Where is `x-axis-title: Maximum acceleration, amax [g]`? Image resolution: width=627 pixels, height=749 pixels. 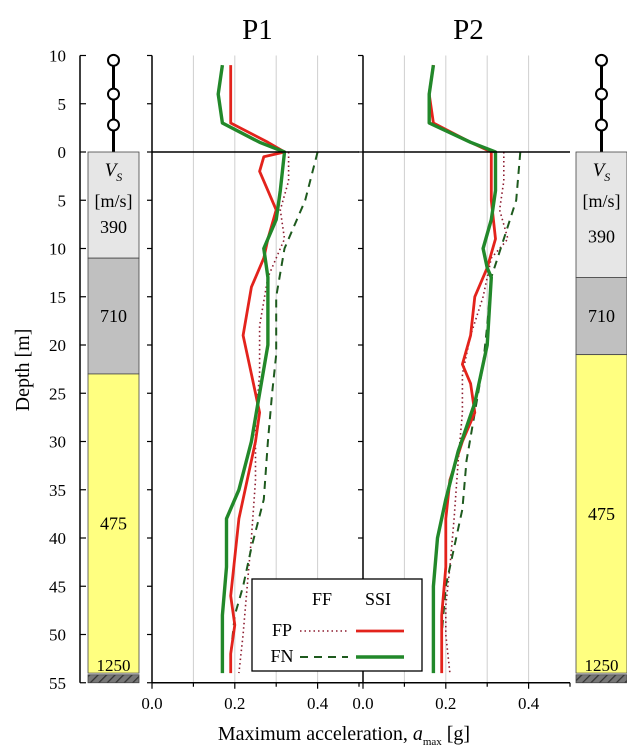 x-axis-title: Maximum acceleration, amax [g] is located at coordinates (344, 735).